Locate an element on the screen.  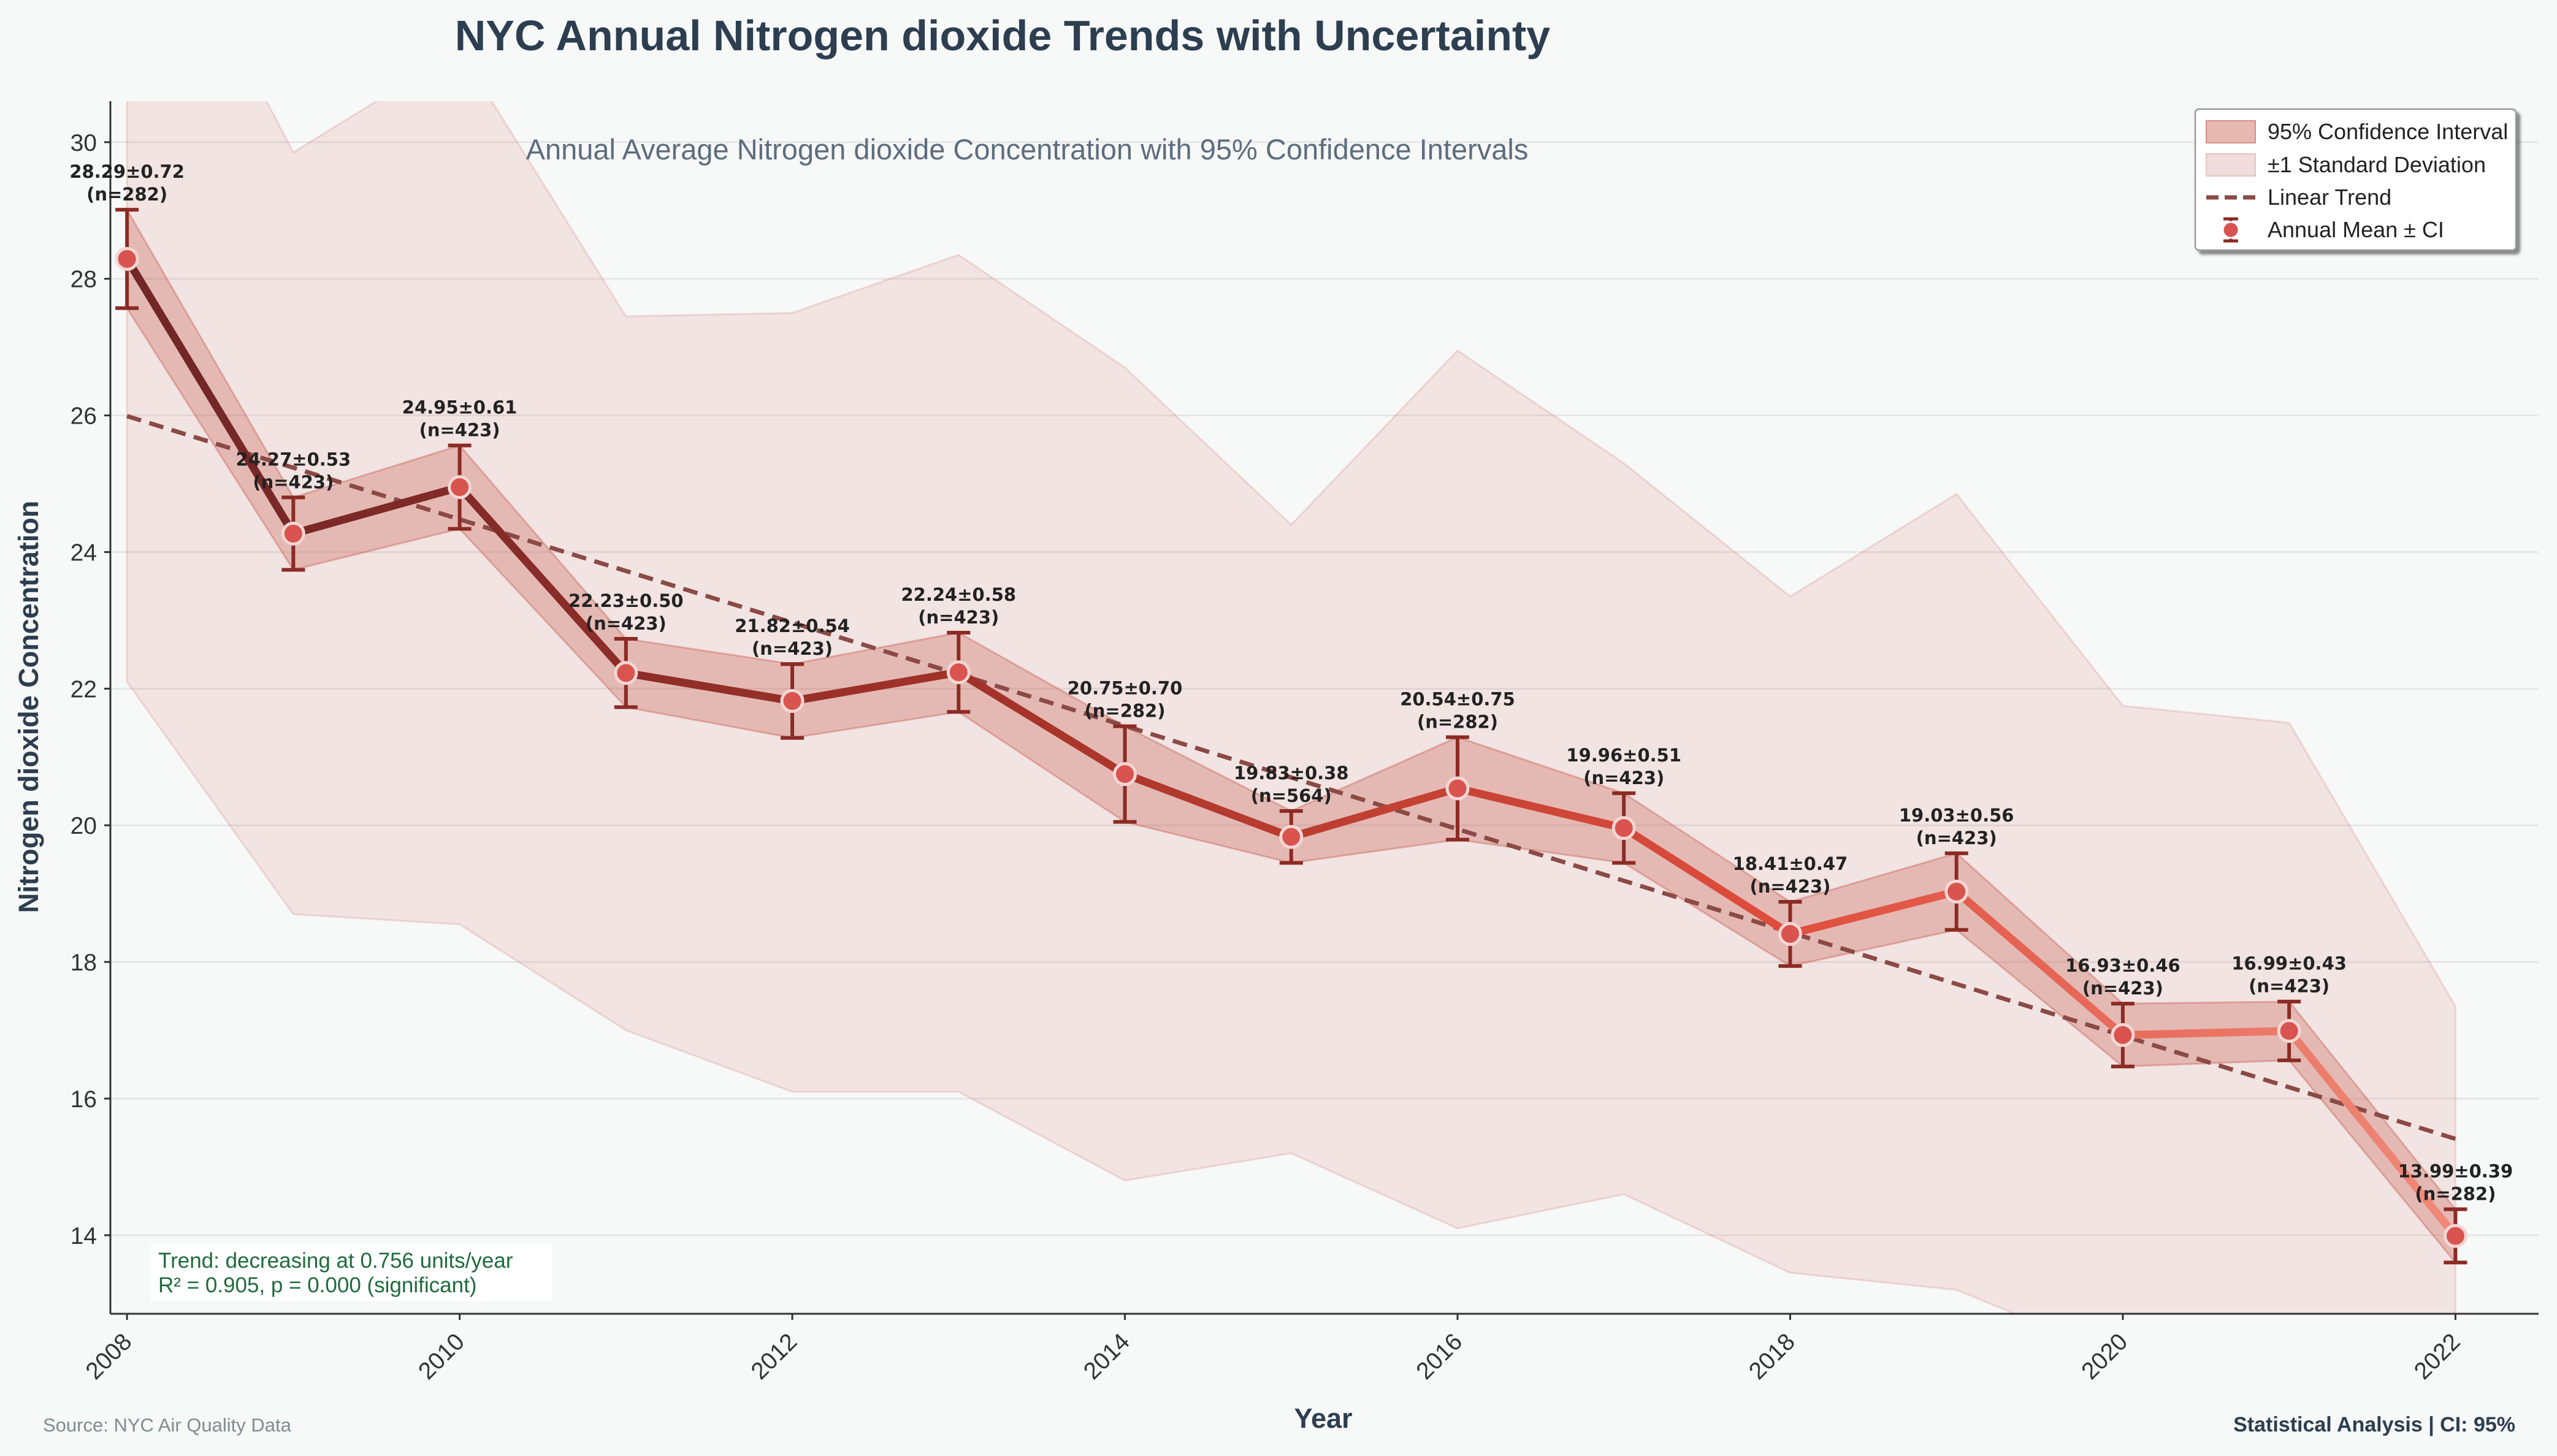
data-point-2012 is located at coordinates (792, 700).